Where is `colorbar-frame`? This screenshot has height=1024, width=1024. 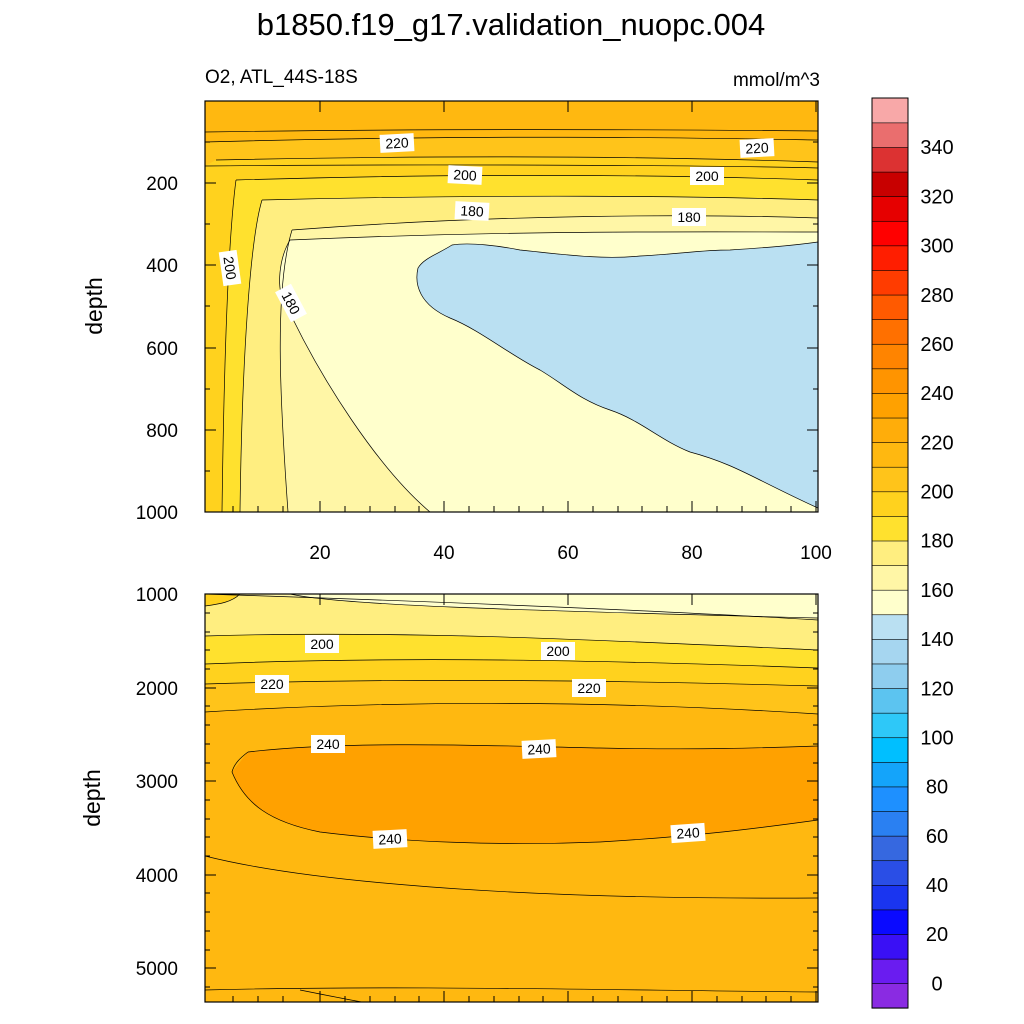 colorbar-frame is located at coordinates (890, 553).